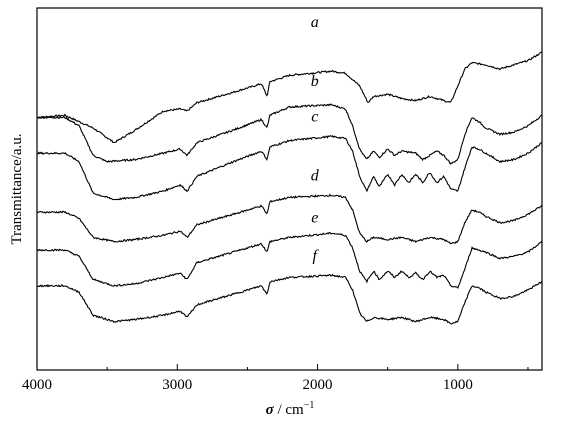 The image size is (562, 430). Describe the element at coordinates (289, 299) in the screenshot. I see `series-line-f` at that location.